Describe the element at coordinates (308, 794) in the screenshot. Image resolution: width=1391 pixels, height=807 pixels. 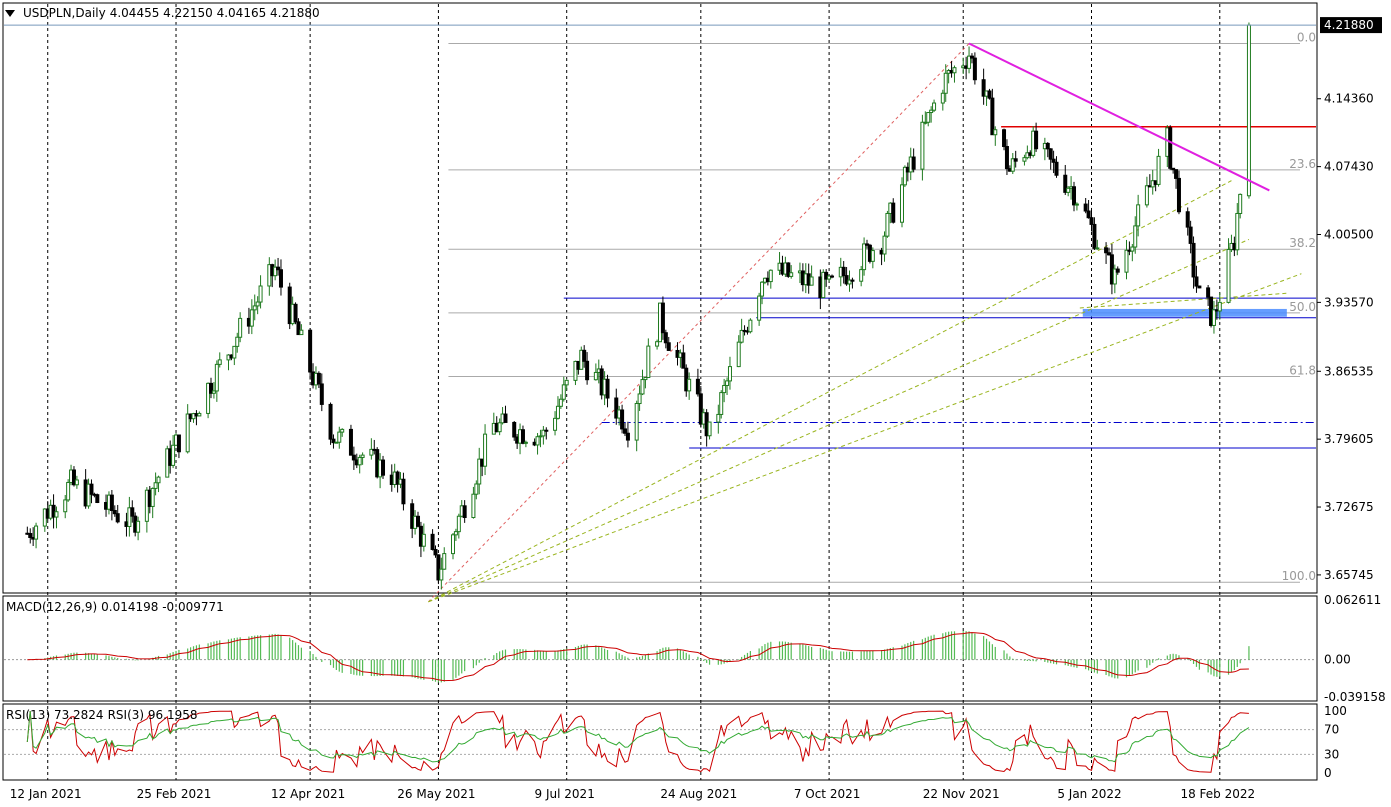
I see `time-axis-label: 12 Apr 2021` at that location.